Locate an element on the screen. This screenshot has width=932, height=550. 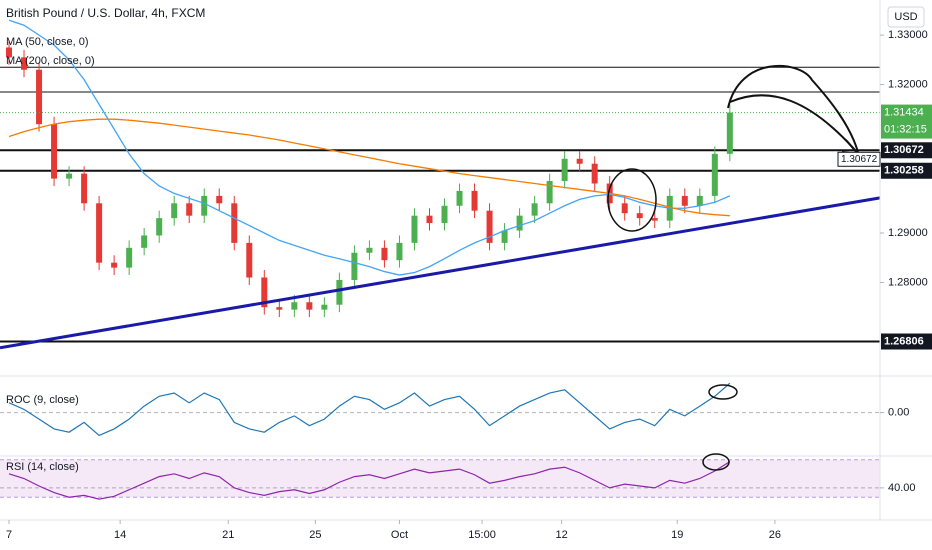
y-tick-label: 1.32000 is located at coordinates (908, 84).